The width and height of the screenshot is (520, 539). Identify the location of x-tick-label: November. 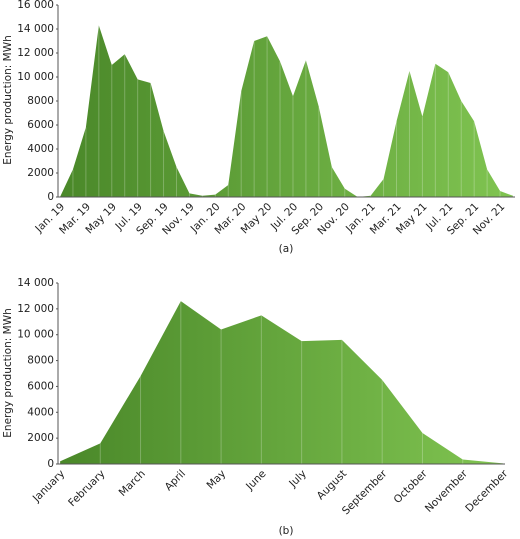
(447, 491).